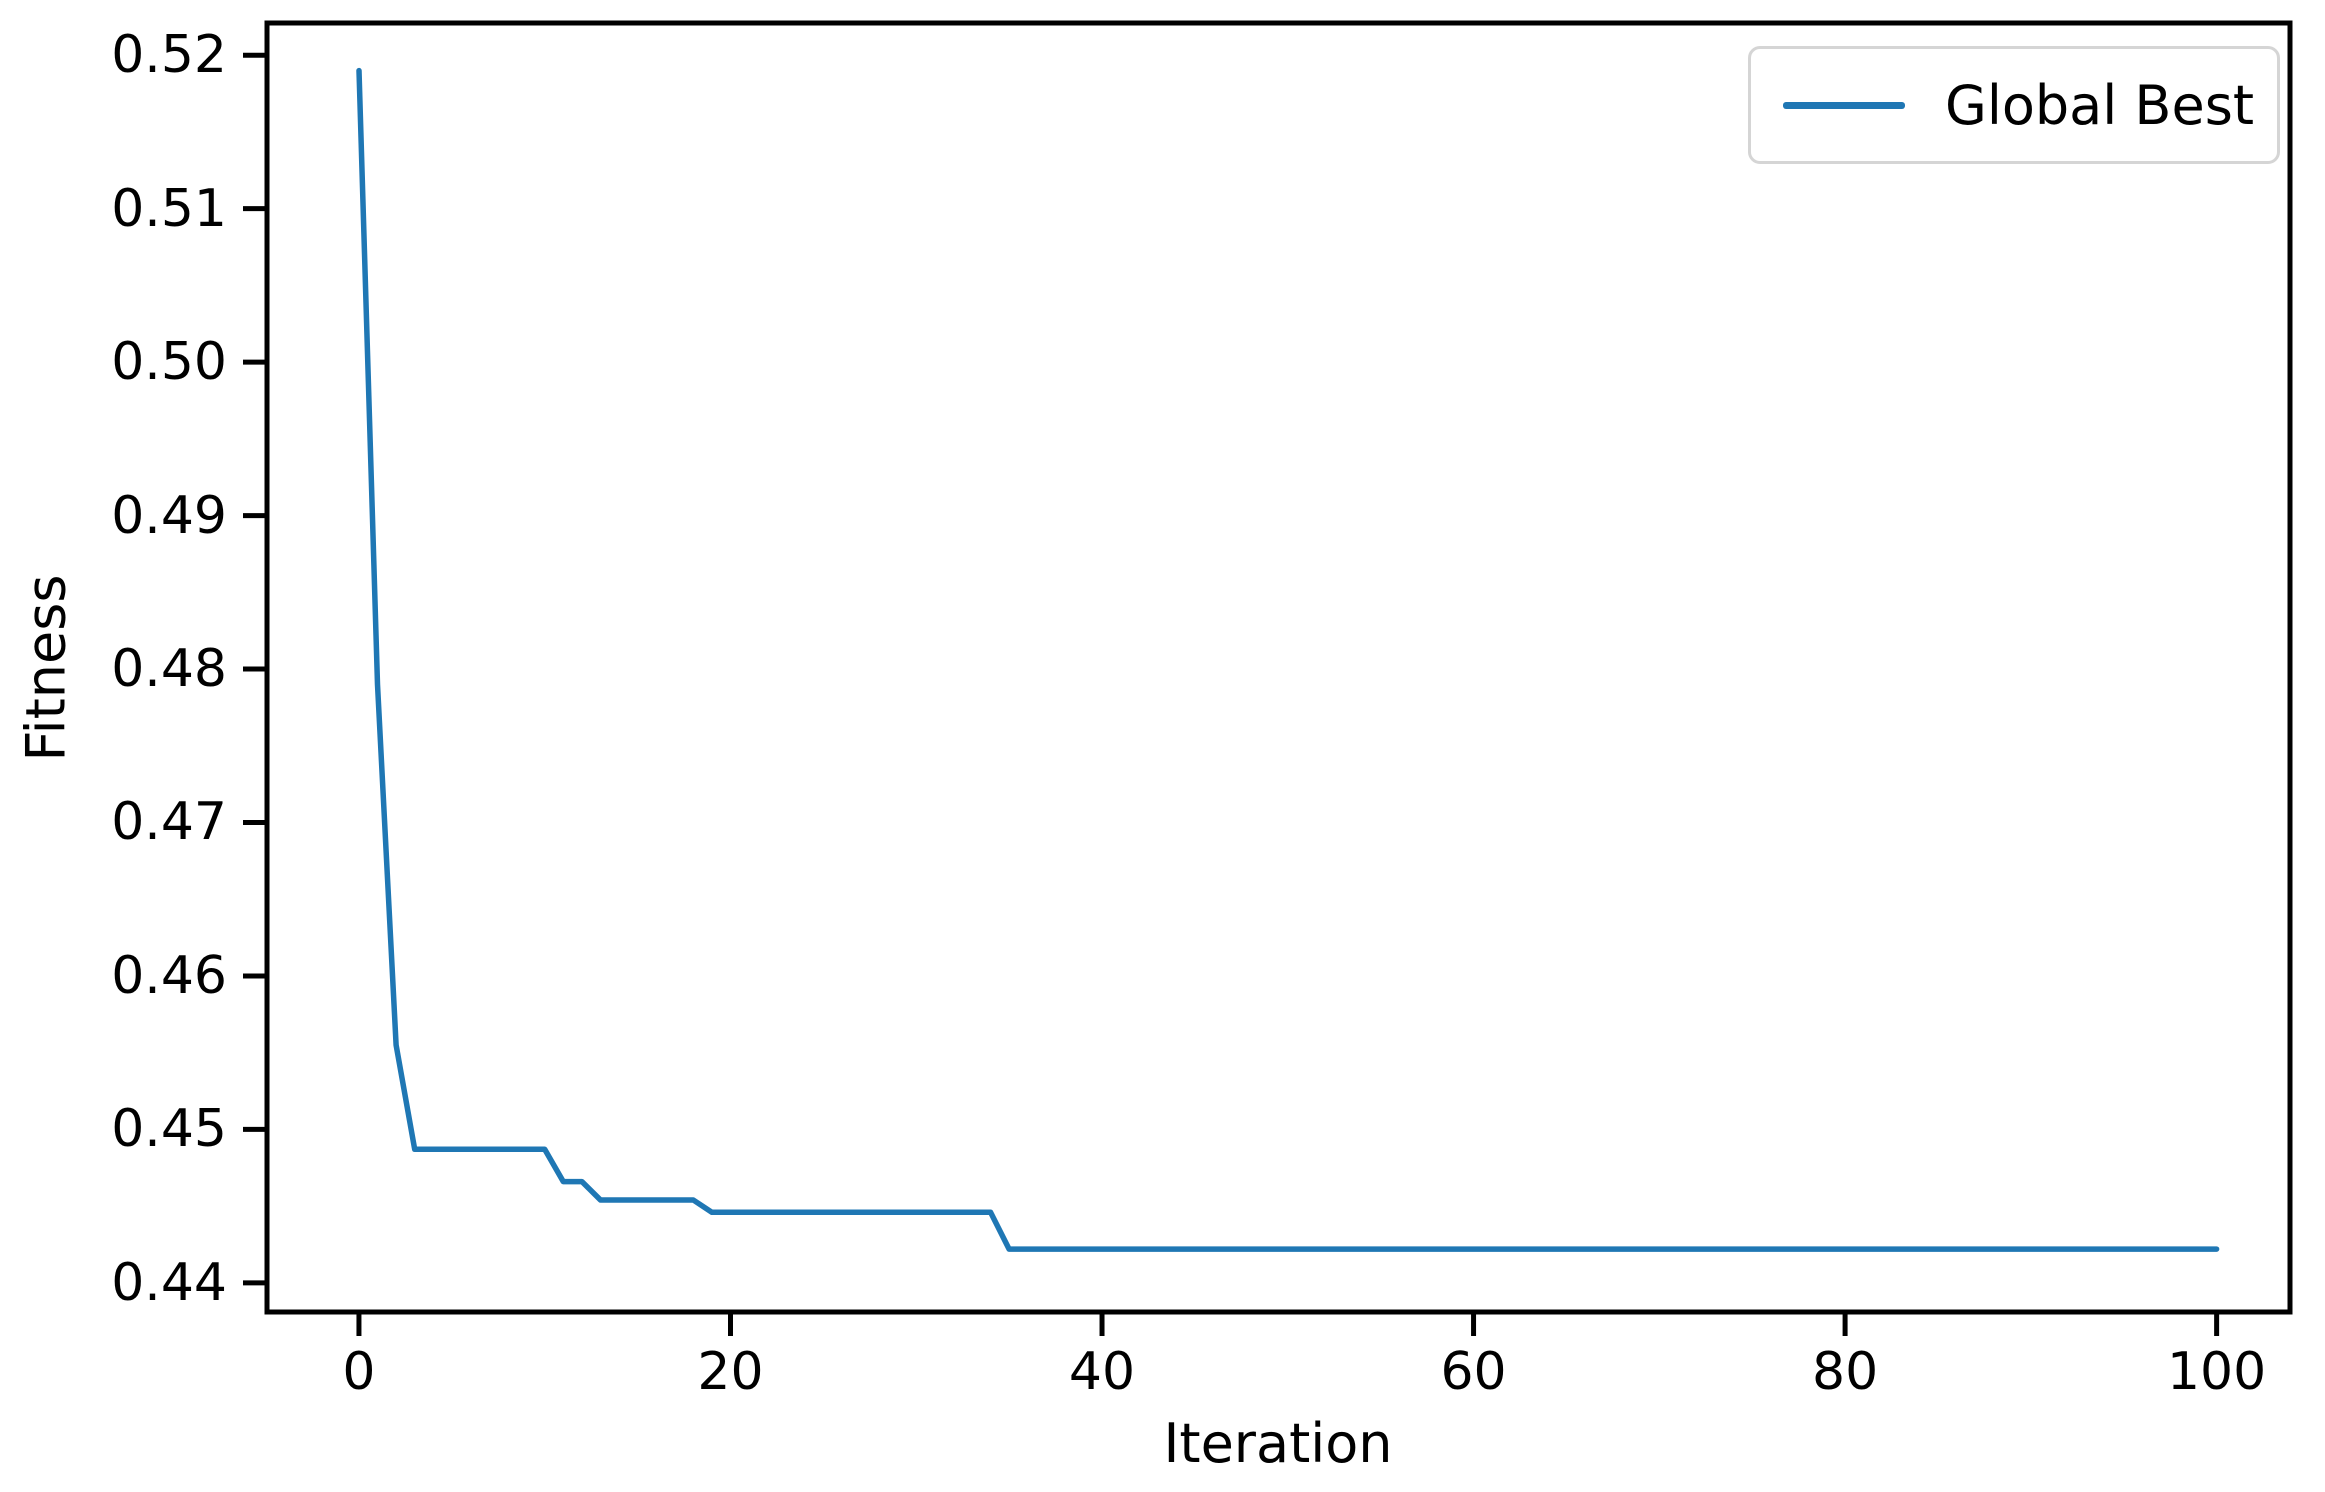  What do you see at coordinates (1473, 1372) in the screenshot?
I see `x-tick-label: 60` at bounding box center [1473, 1372].